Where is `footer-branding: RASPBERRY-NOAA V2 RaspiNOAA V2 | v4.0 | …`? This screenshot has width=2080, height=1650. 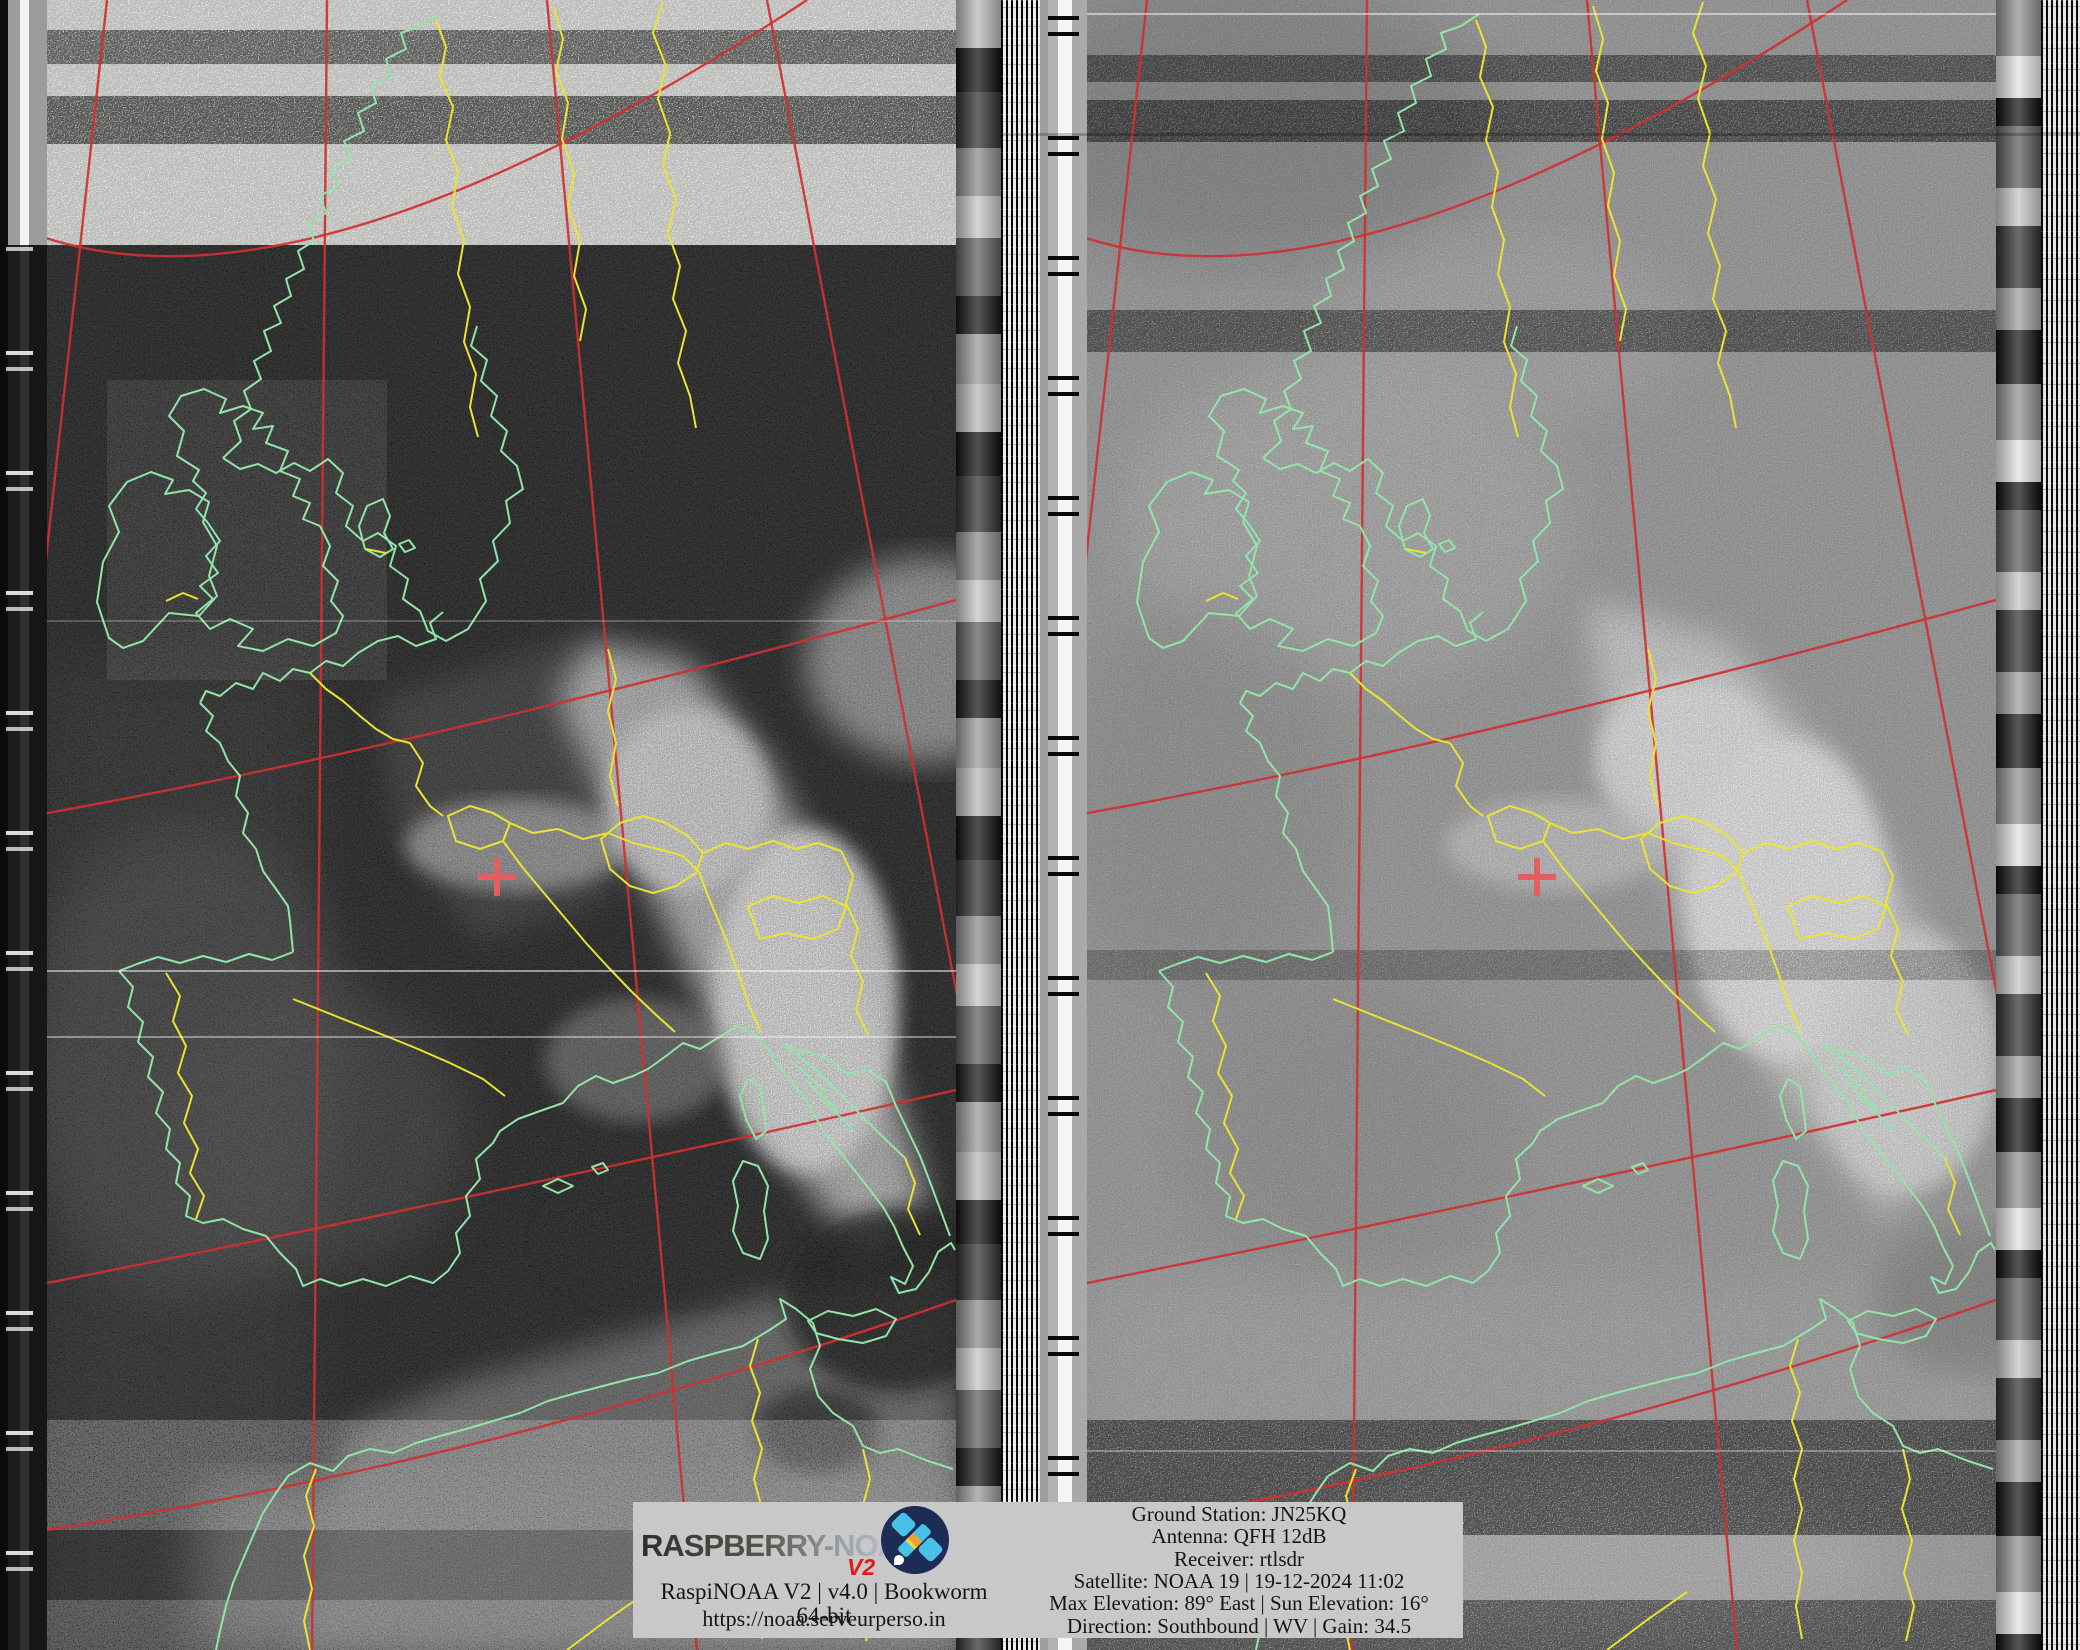 footer-branding: RASPBERRY-NOAA V2 RaspiNOAA V2 | v4.0 | … is located at coordinates (824, 1570).